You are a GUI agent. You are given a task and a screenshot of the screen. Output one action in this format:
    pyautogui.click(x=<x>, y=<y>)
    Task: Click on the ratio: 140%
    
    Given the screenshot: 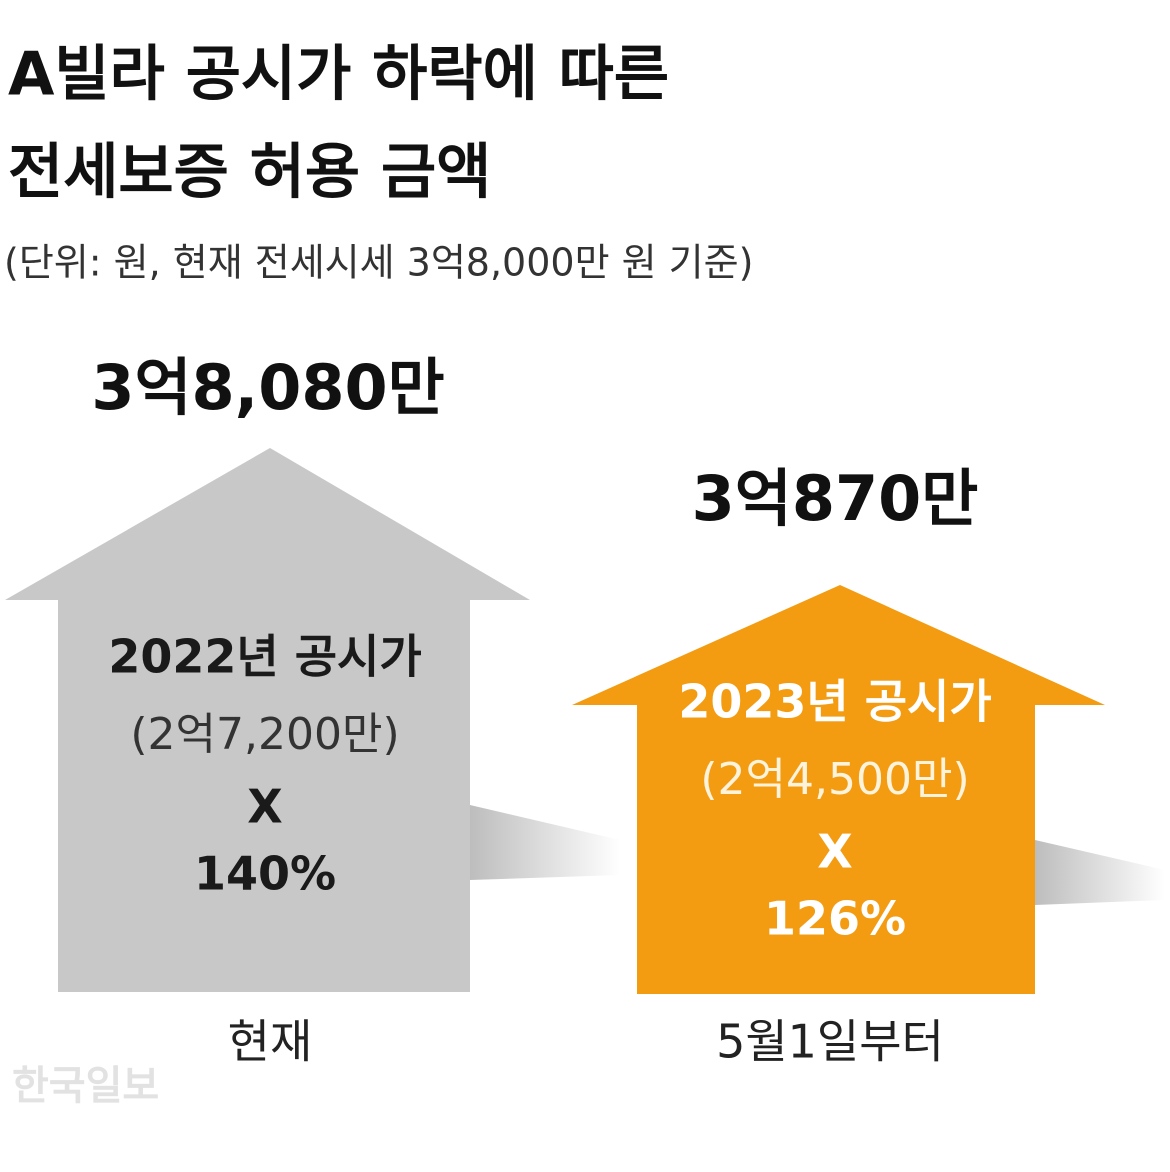 What is the action you would take?
    pyautogui.click(x=265, y=874)
    